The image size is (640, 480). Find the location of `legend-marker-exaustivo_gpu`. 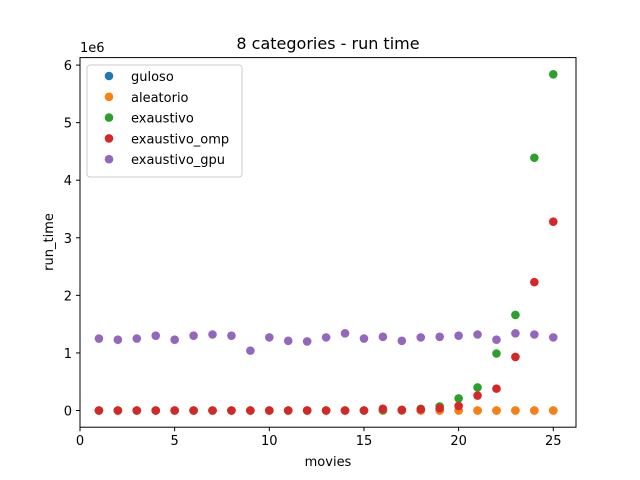

legend-marker-exaustivo_gpu is located at coordinates (109, 159).